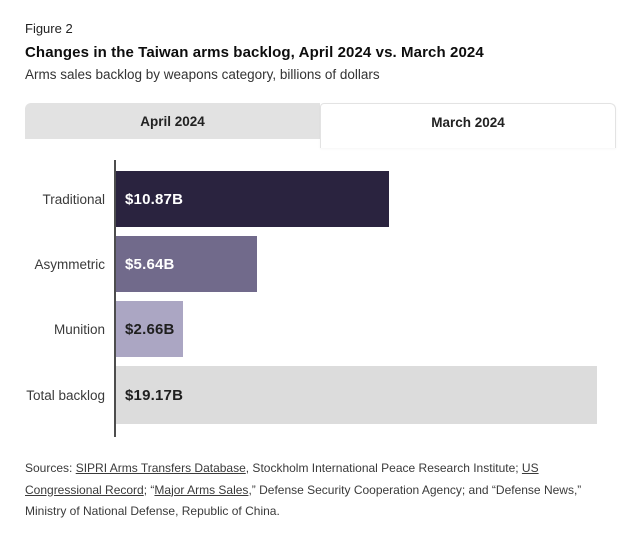 This screenshot has width=640, height=537. Describe the element at coordinates (50, 468) in the screenshot. I see `source-text-segment: Sources:` at that location.